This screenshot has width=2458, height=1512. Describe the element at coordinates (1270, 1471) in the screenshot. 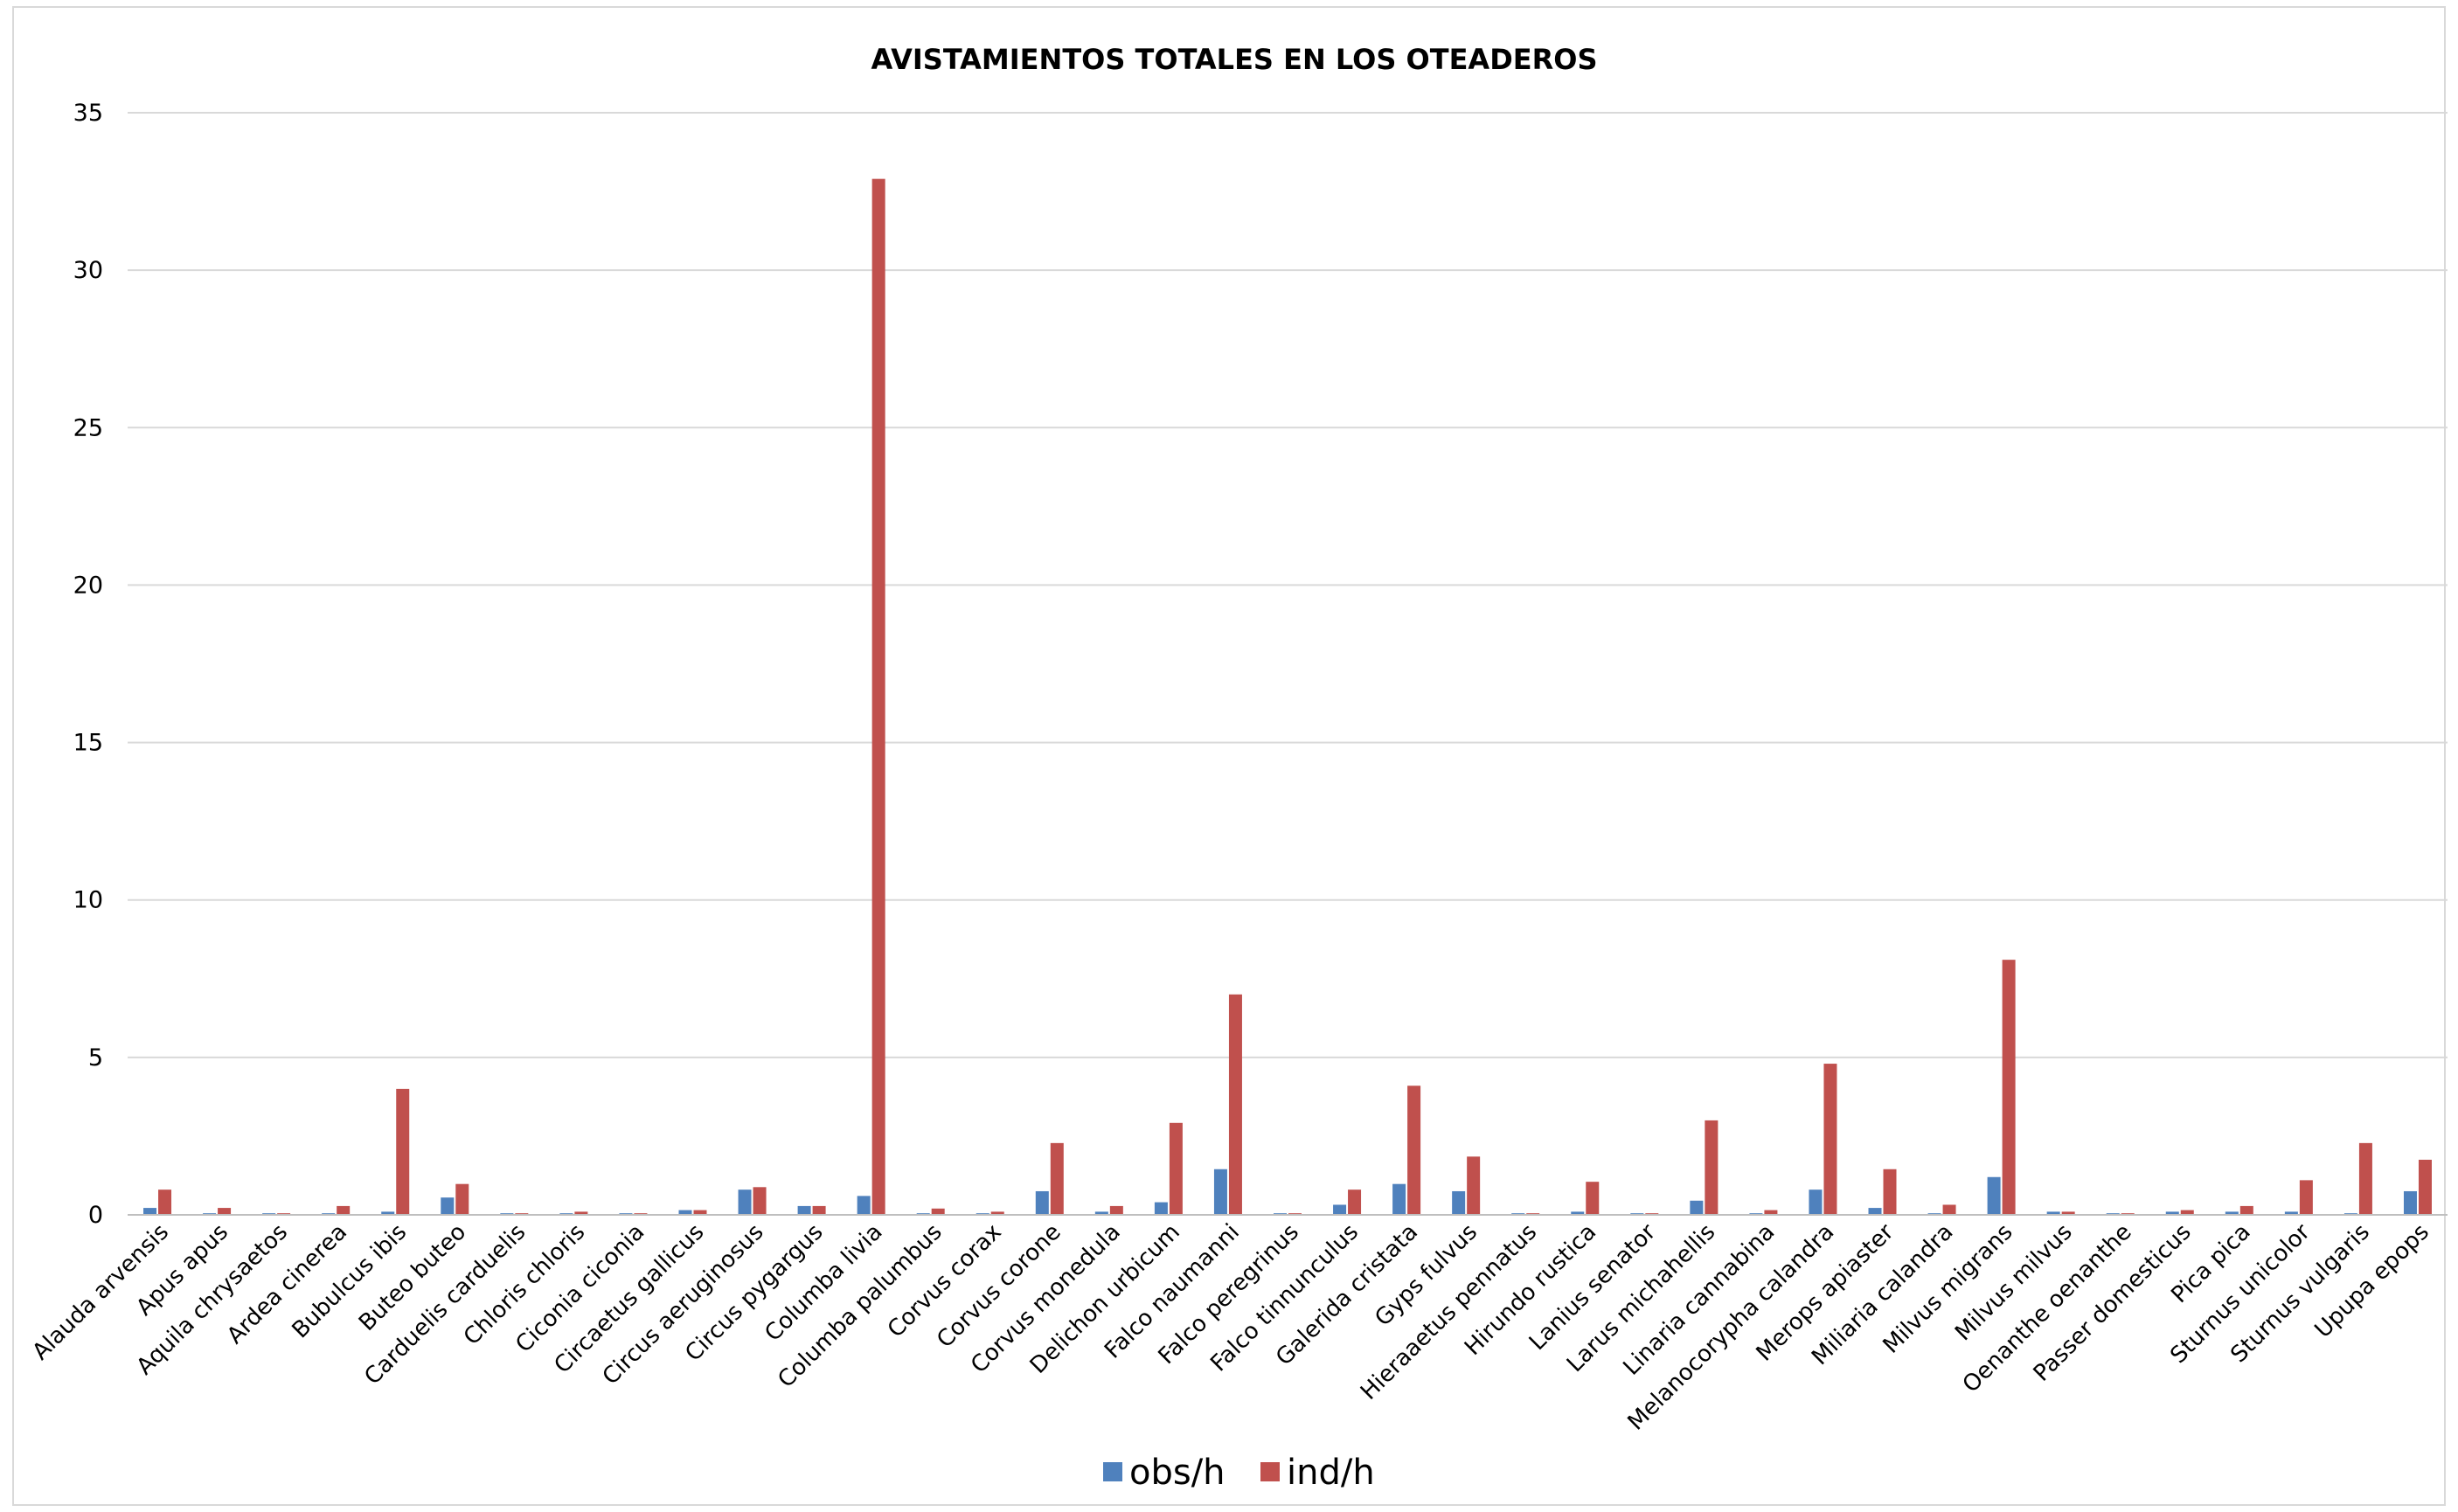

I see `legend-swatch-ind-h` at that location.